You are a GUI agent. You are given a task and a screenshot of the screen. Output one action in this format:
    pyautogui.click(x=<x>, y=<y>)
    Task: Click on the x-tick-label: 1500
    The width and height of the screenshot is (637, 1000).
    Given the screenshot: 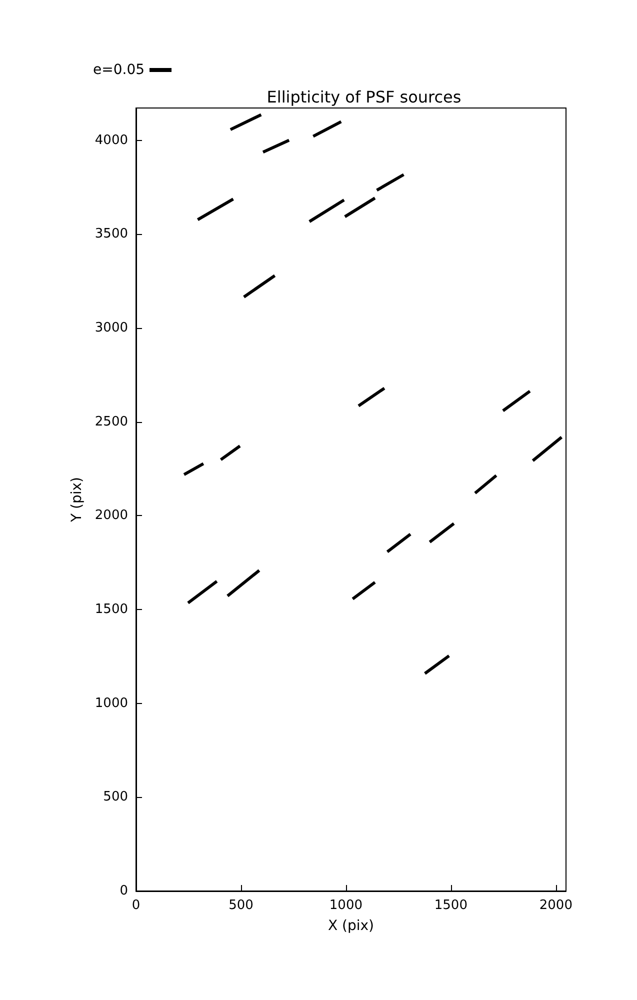 What is the action you would take?
    pyautogui.click(x=451, y=905)
    